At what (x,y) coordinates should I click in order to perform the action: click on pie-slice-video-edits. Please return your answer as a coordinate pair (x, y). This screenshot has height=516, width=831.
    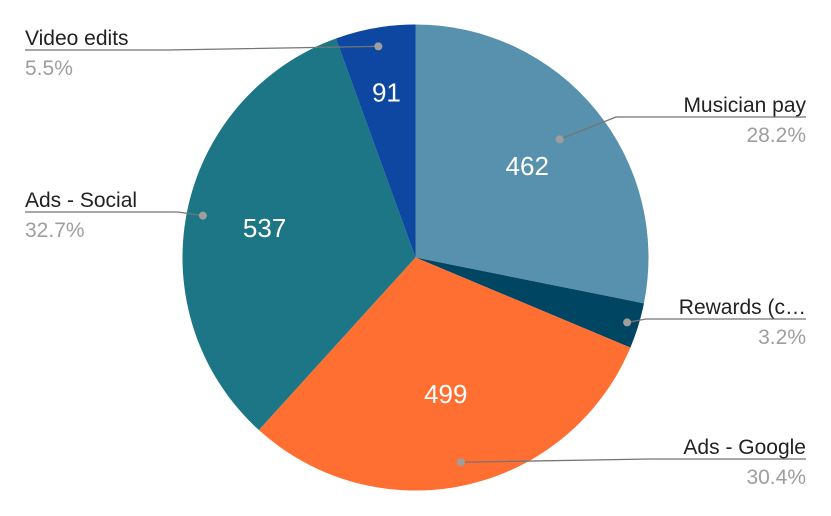
    Looking at the image, I should click on (375, 141).